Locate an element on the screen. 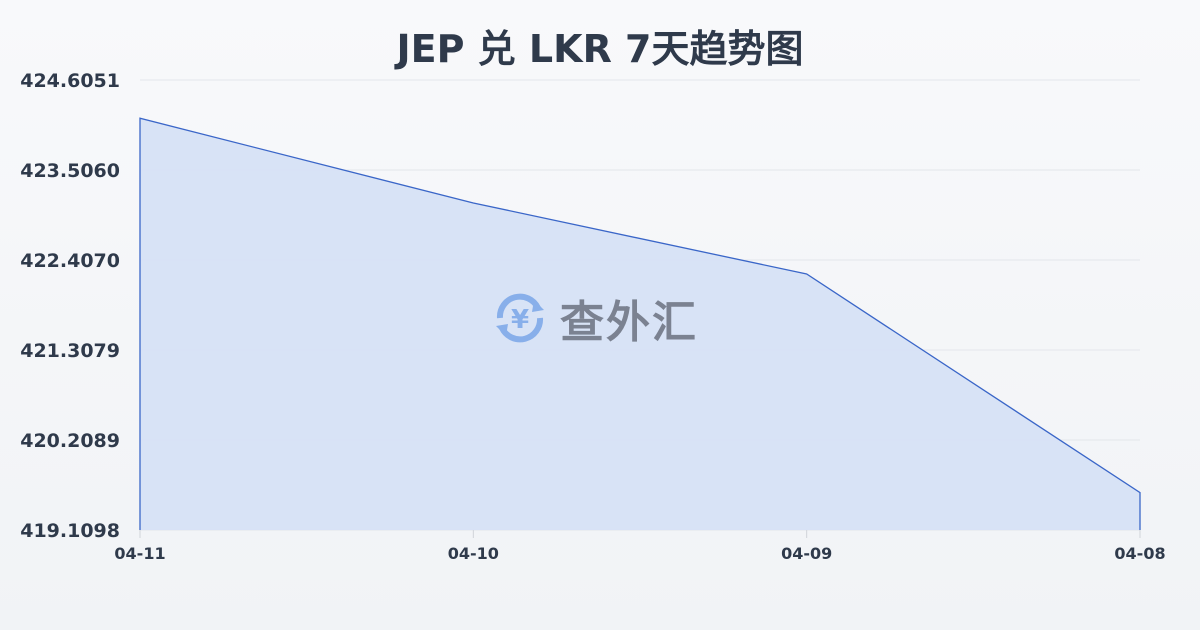 The height and width of the screenshot is (630, 1200). y-tick-label: 419.1098 is located at coordinates (70, 531).